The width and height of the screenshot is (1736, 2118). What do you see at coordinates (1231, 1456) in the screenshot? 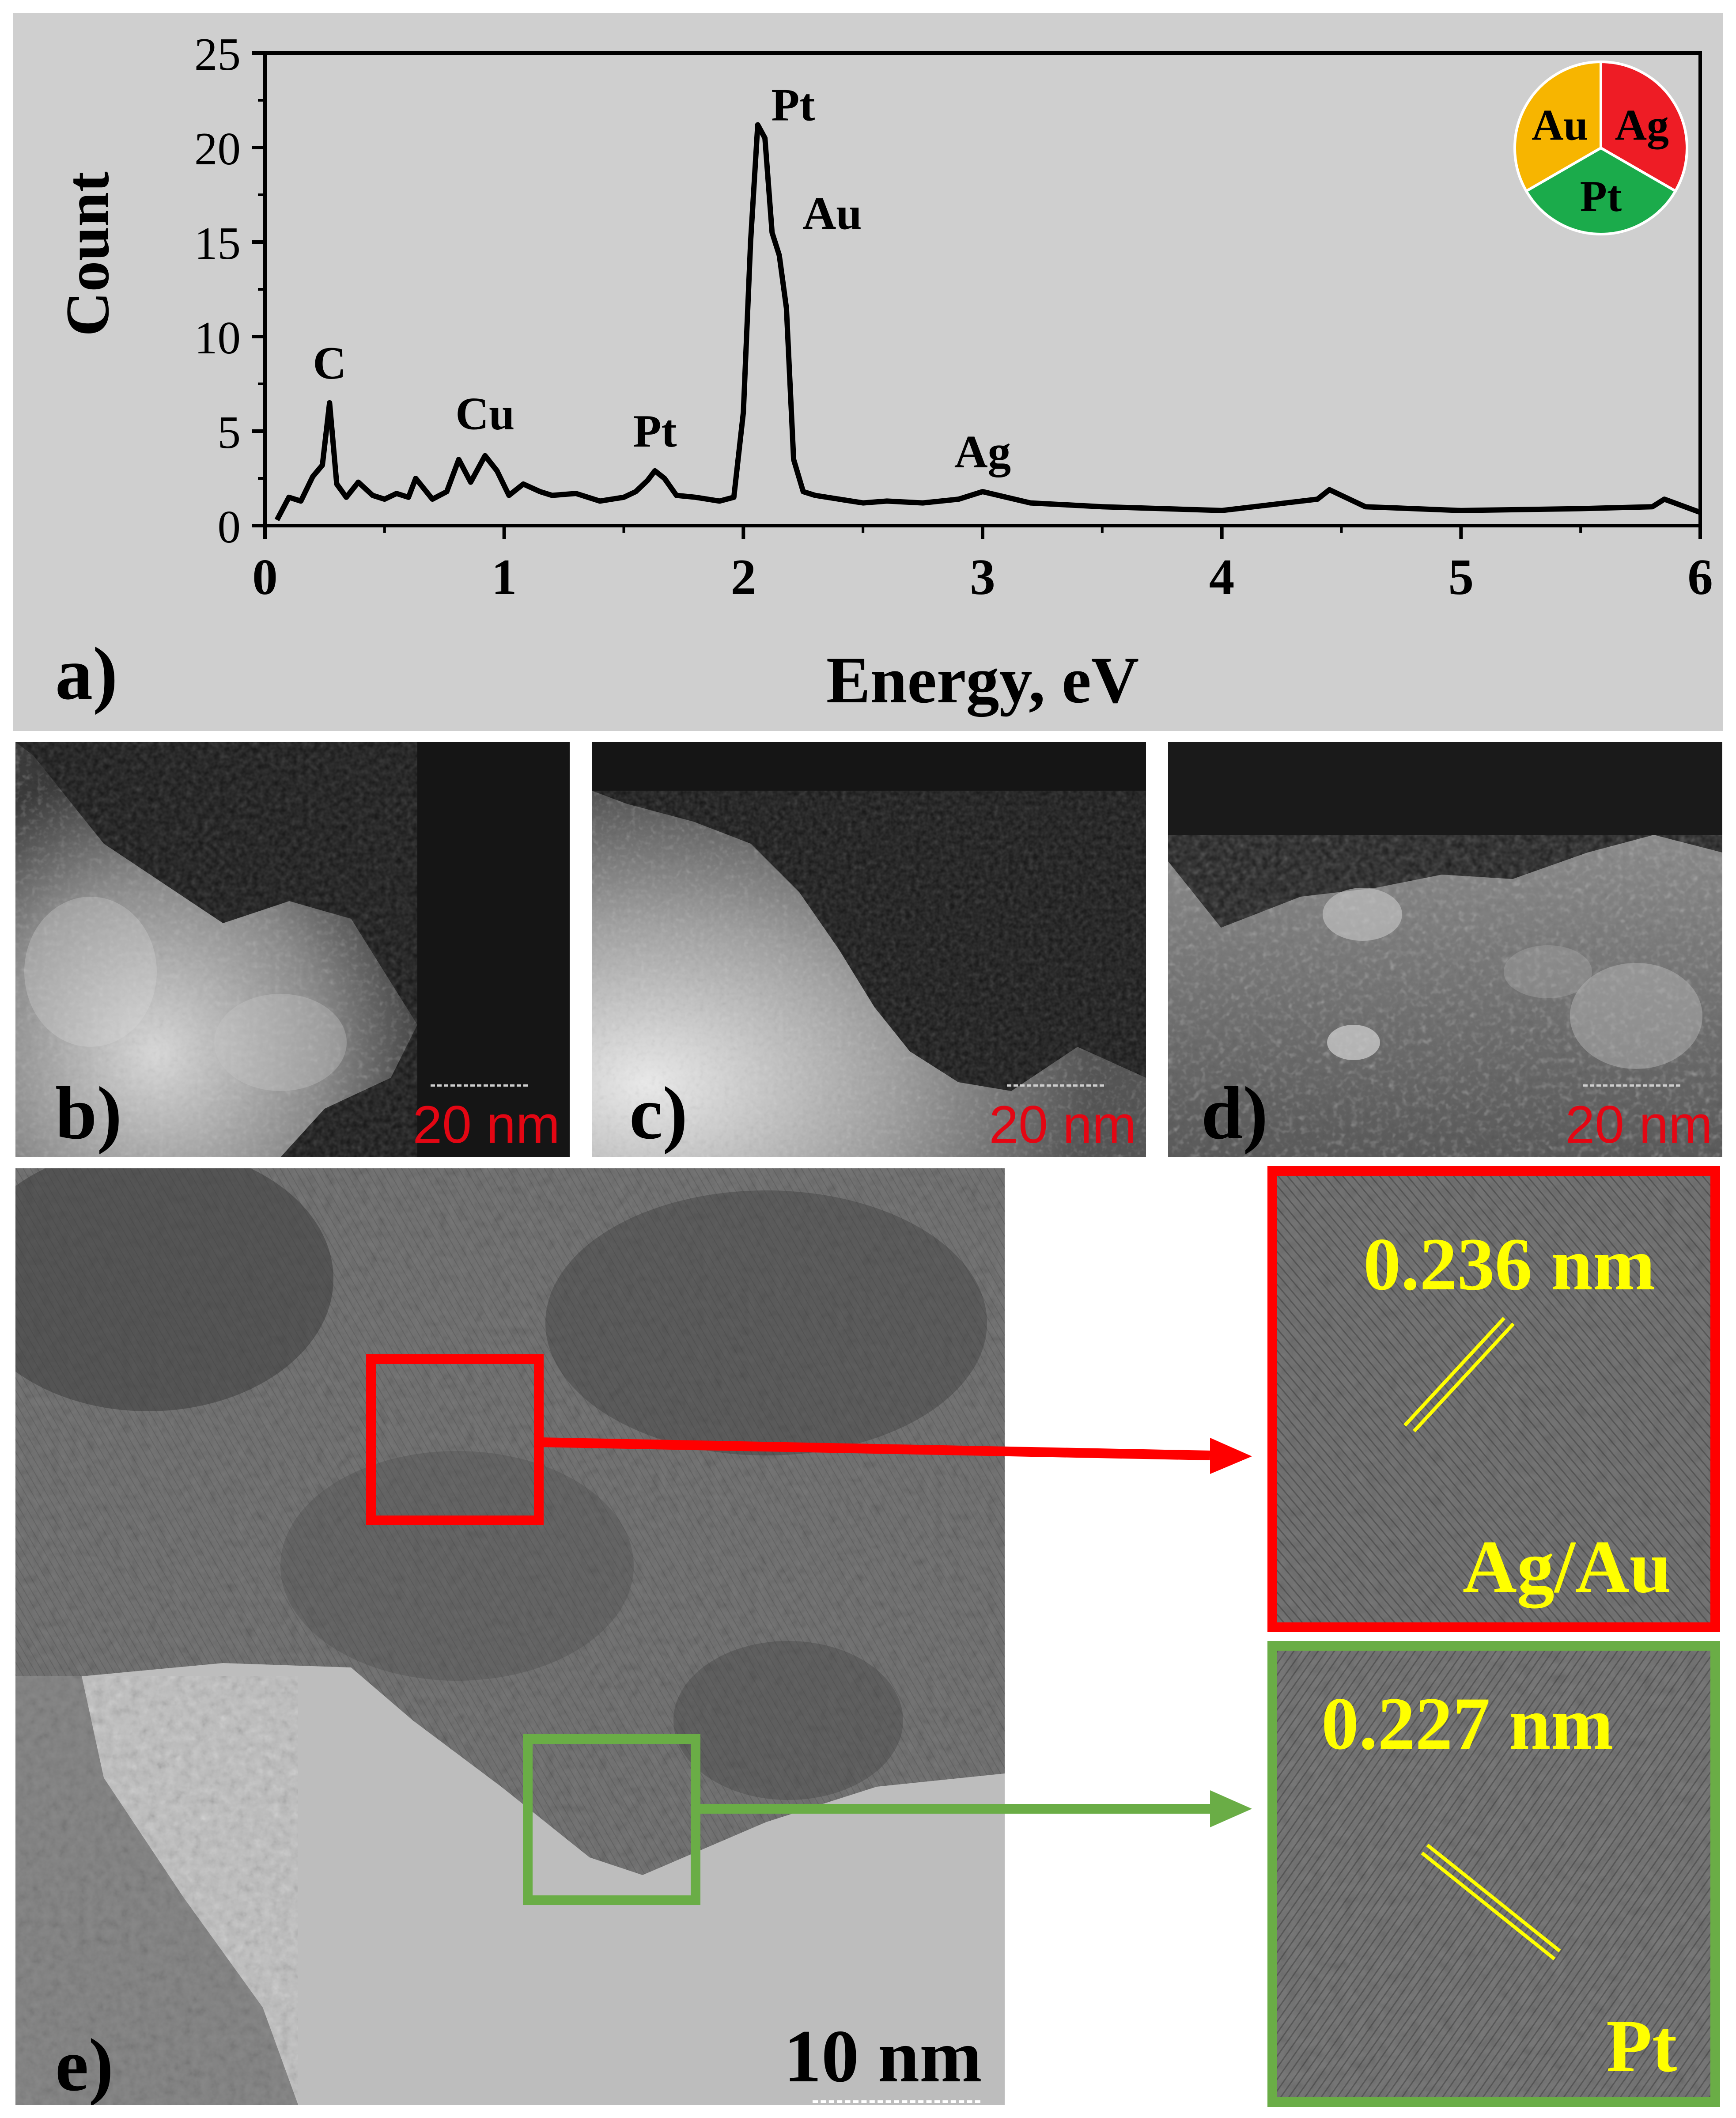
I see `agau-arrow-head` at bounding box center [1231, 1456].